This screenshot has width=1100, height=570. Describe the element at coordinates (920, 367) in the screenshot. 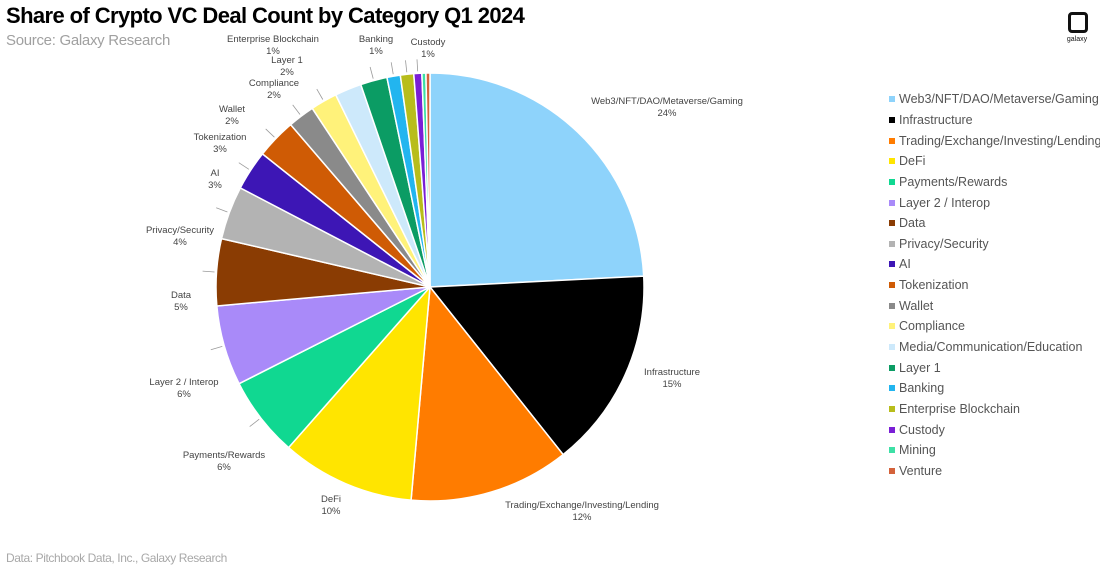

I see `legend-label: Layer 1` at that location.